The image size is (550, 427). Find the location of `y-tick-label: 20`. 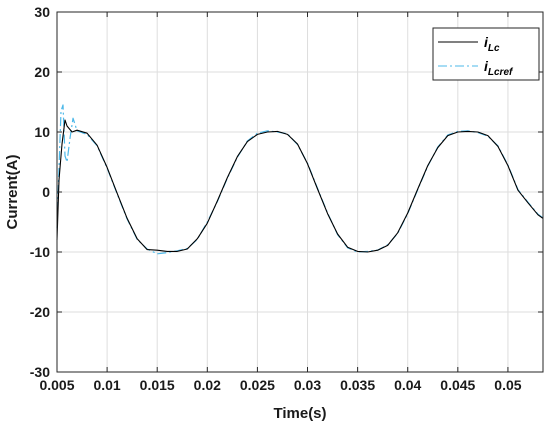

y-tick-label: 20 is located at coordinates (42, 72).